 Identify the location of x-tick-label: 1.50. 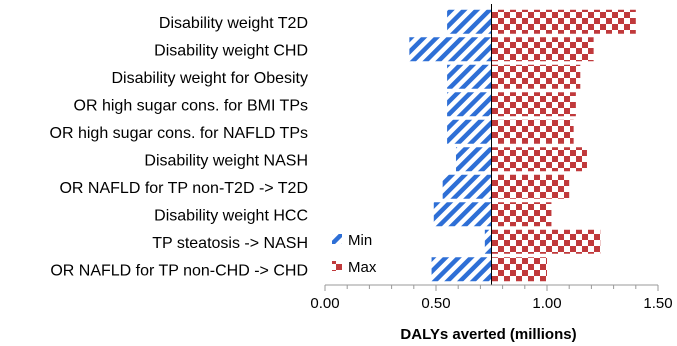
(657, 303).